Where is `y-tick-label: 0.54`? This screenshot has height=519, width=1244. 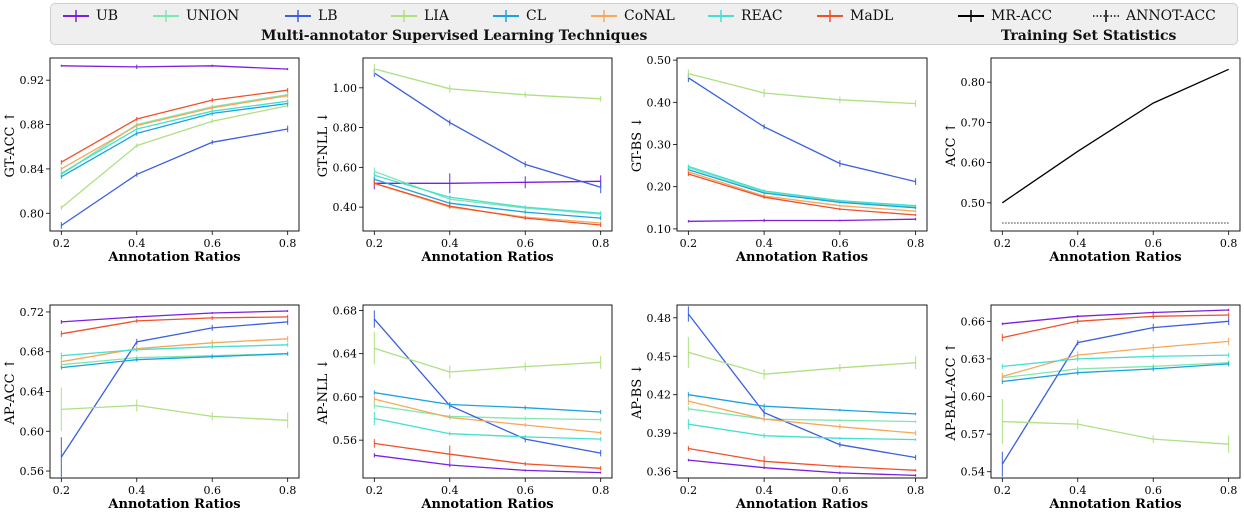 y-tick-label: 0.54 is located at coordinates (973, 472).